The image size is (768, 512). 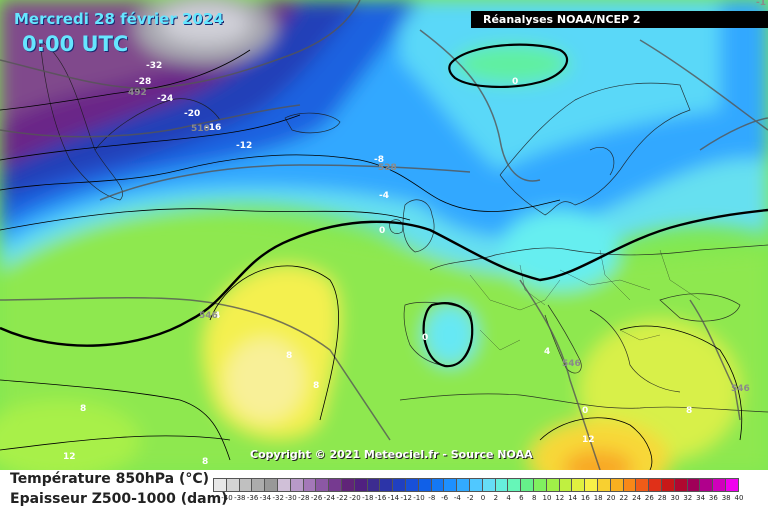 What do you see at coordinates (483, 498) in the screenshot?
I see `scale-label: 0` at bounding box center [483, 498].